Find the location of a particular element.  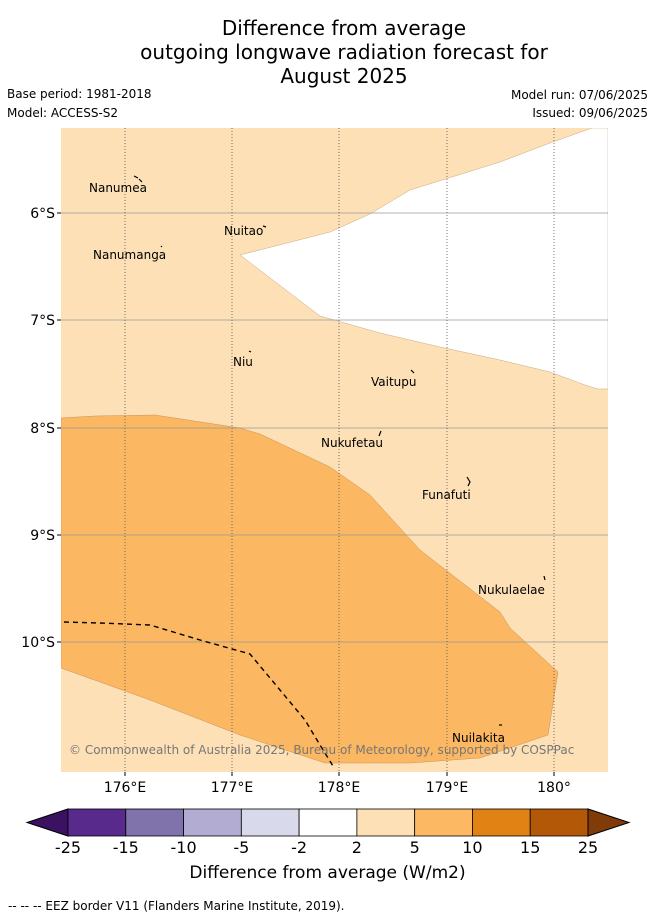

colorbar-tick-label: 10 is located at coordinates (472, 847).